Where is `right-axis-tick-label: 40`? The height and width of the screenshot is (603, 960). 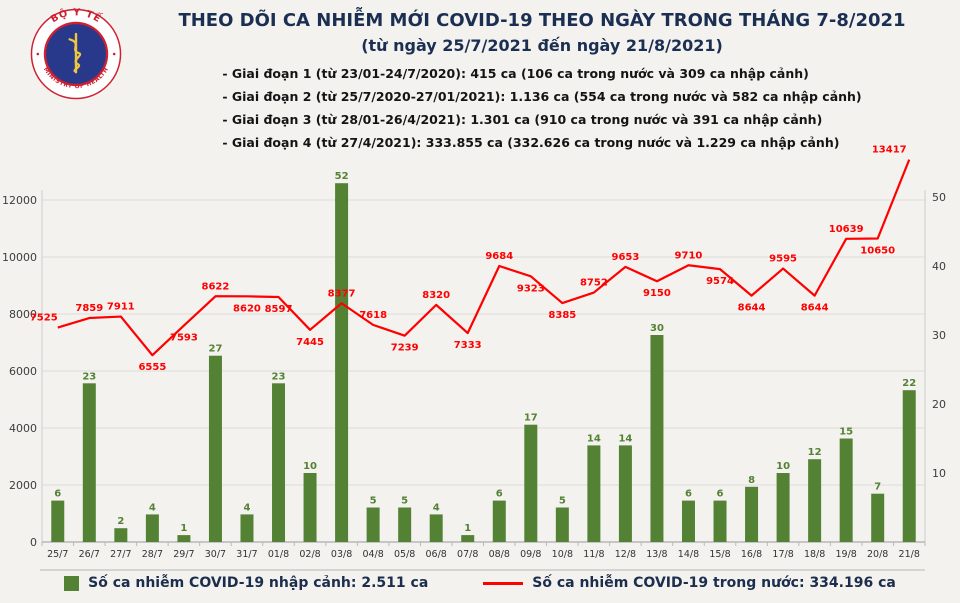
right-axis-tick-label: 40 is located at coordinates (939, 266).